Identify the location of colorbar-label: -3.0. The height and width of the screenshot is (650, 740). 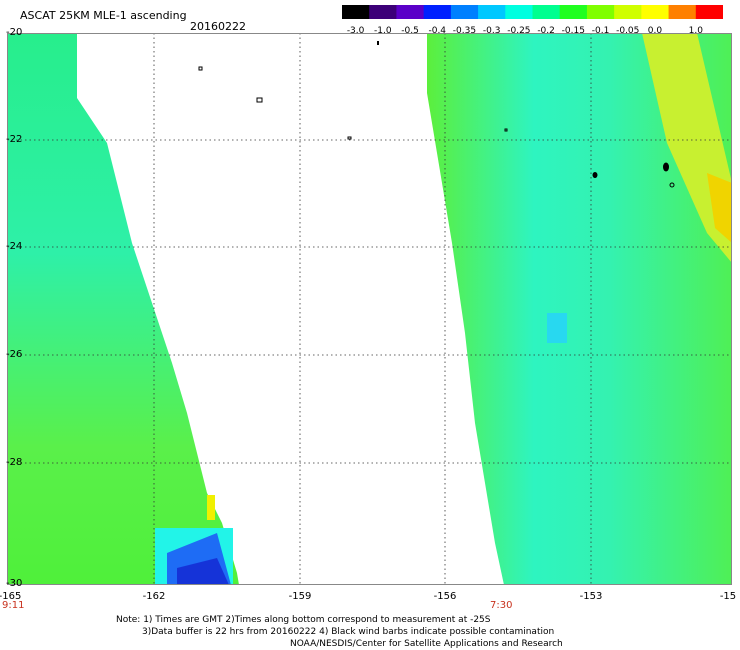
(355, 31).